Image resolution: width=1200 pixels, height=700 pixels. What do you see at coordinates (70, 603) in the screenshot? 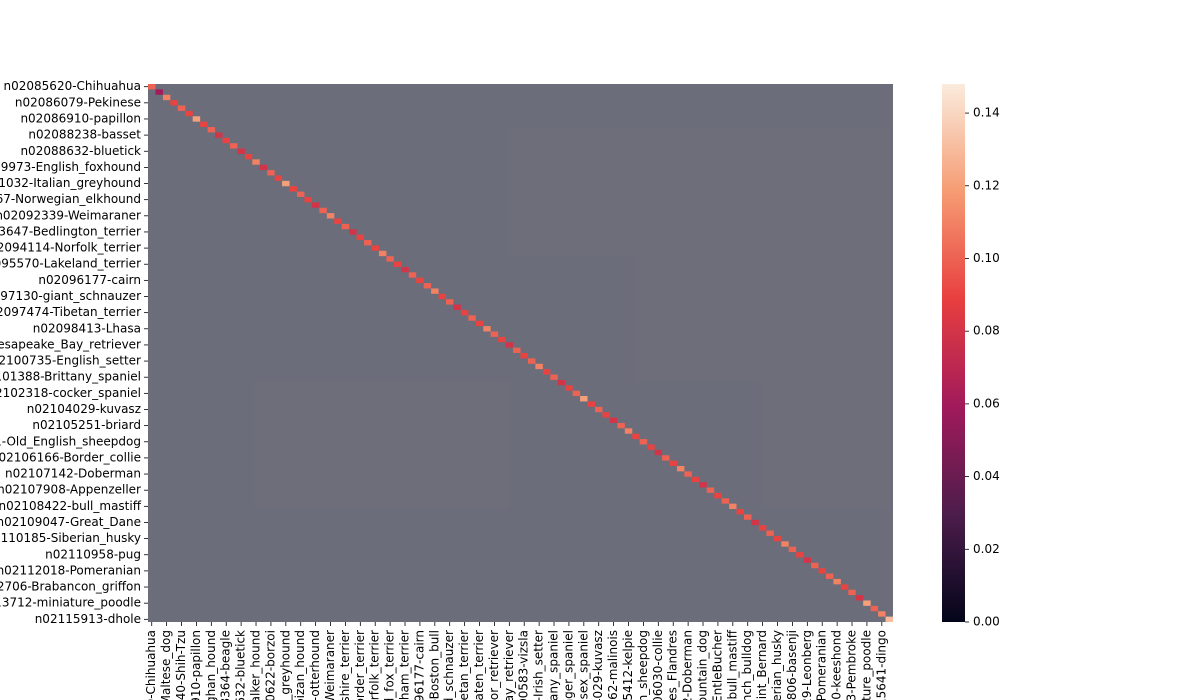
I see `y-tick-label: n02113712-miniature_poodle` at bounding box center [70, 603].